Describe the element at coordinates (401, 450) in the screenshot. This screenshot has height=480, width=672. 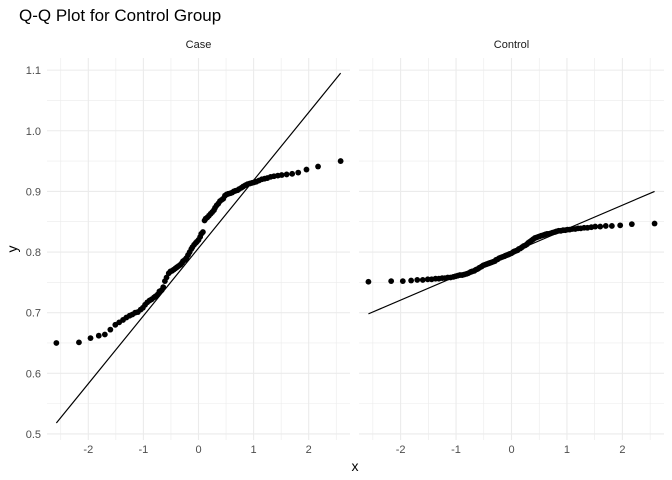
I see `control-x-tick-label: -2` at that location.